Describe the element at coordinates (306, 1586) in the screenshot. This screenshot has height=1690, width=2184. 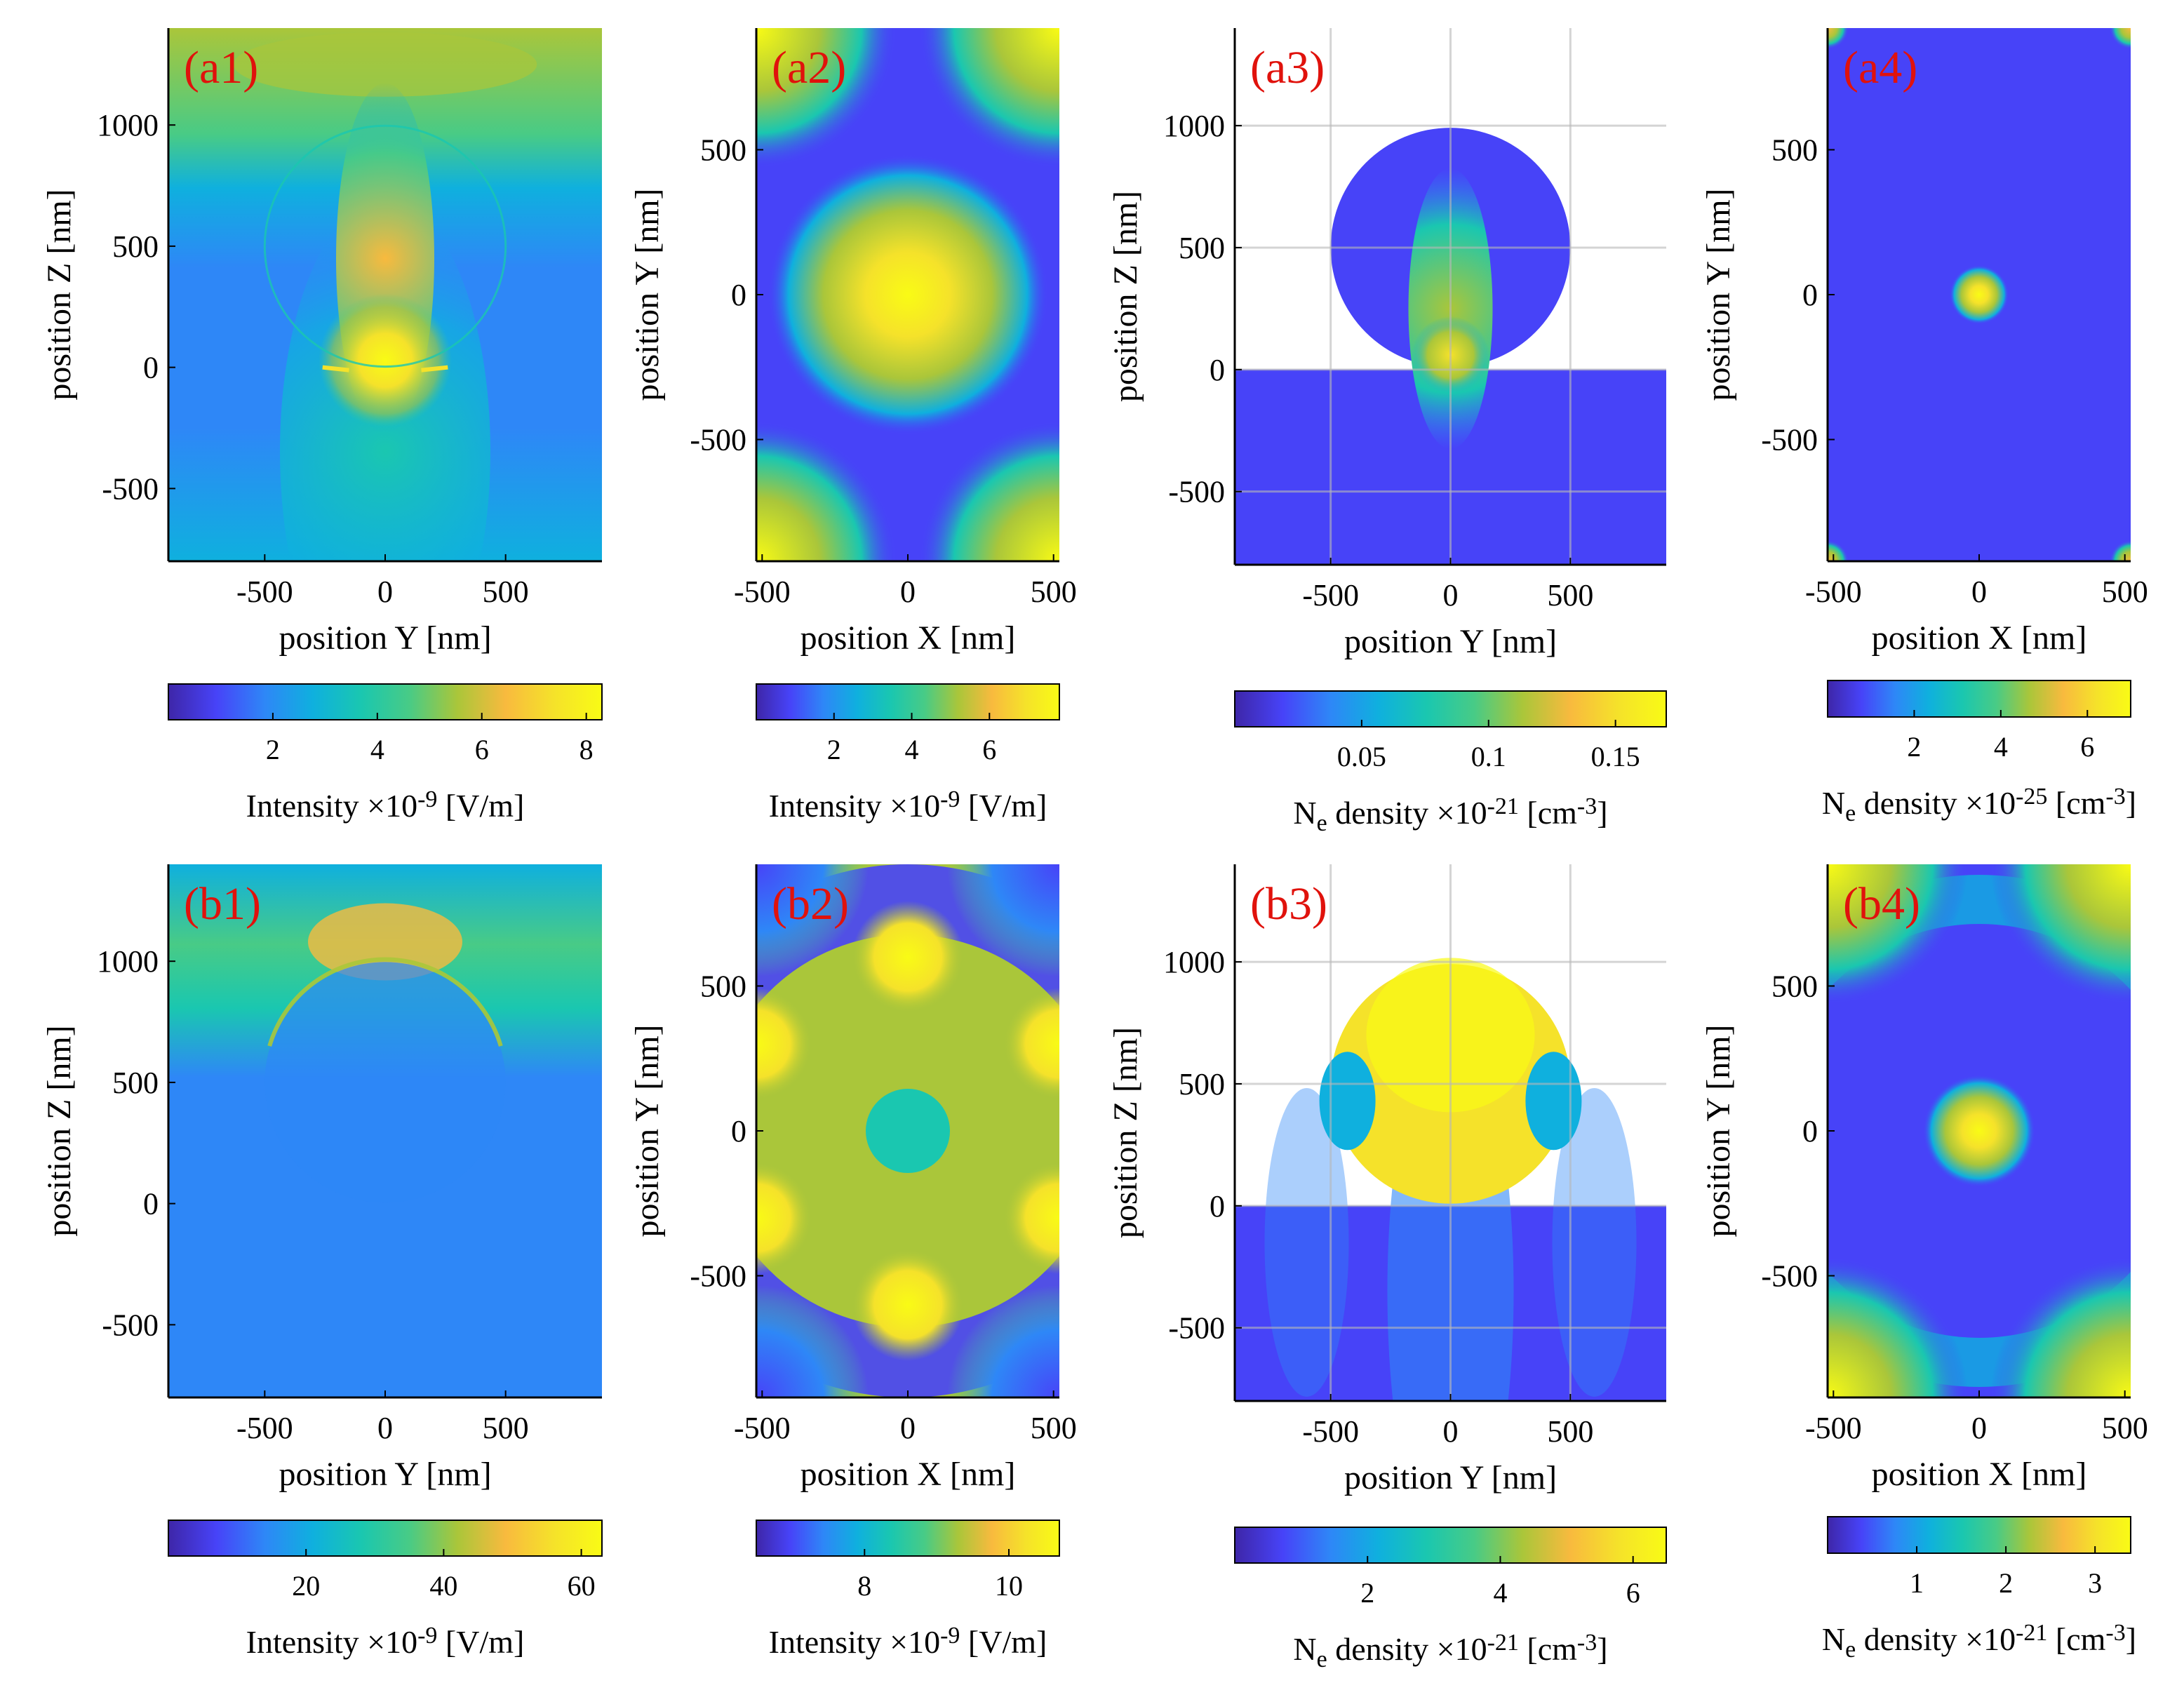
I see `colorbar-tick-label: 20` at that location.